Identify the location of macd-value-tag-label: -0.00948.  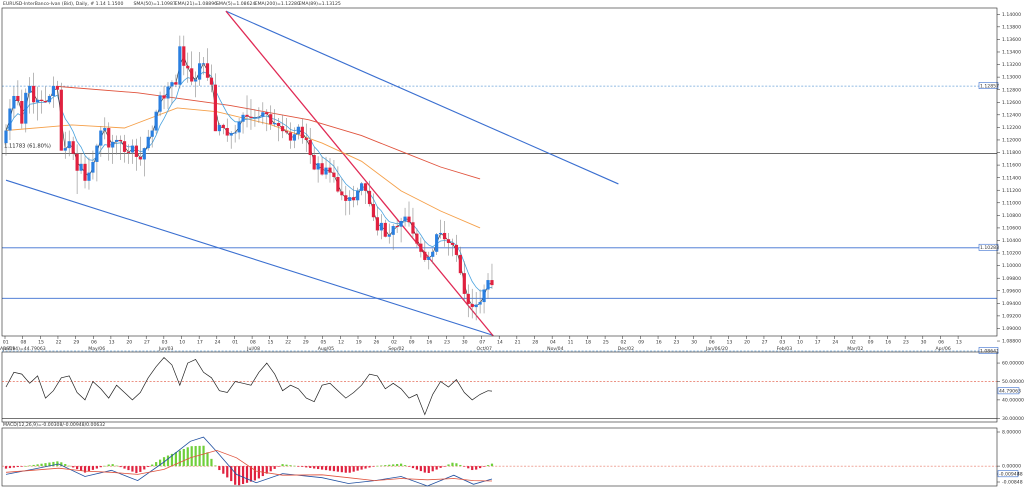
(1009, 475).